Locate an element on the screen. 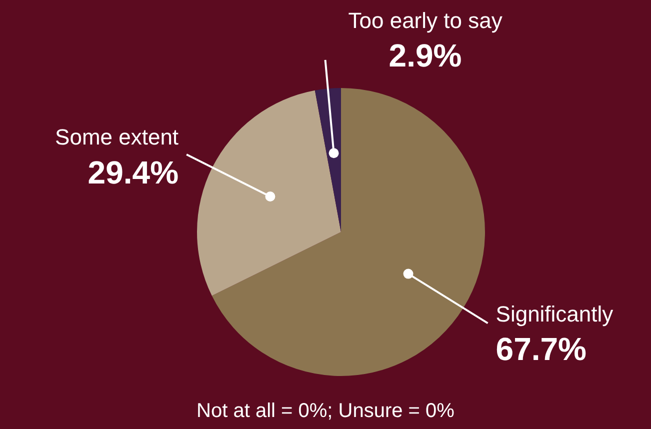  data-label: 67.7% is located at coordinates (541, 349).